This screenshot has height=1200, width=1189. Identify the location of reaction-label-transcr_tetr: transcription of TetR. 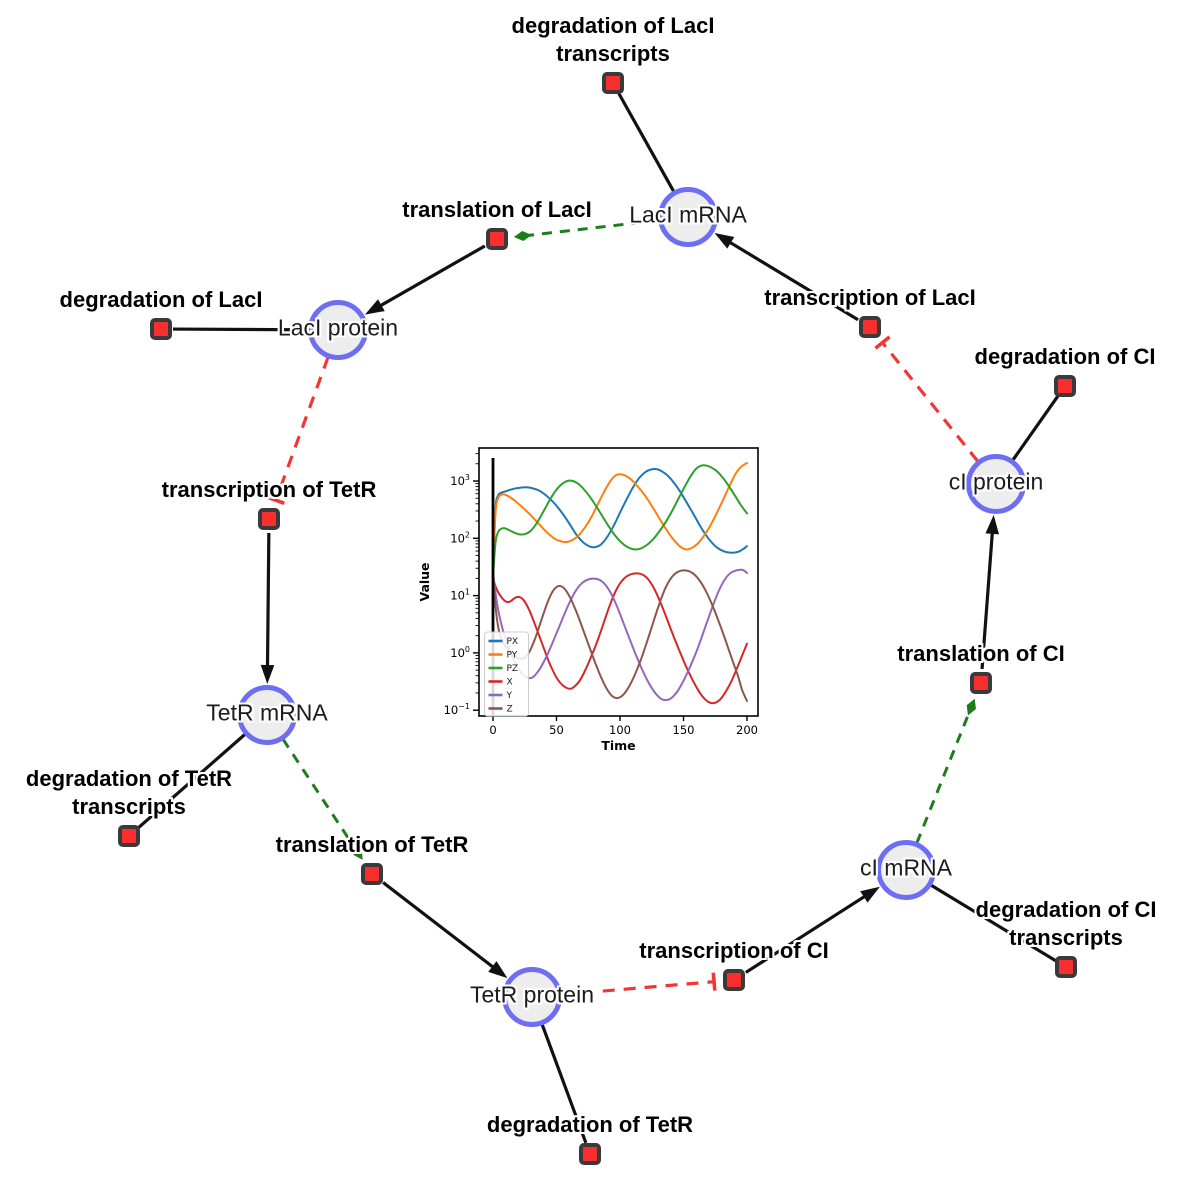
(269, 489).